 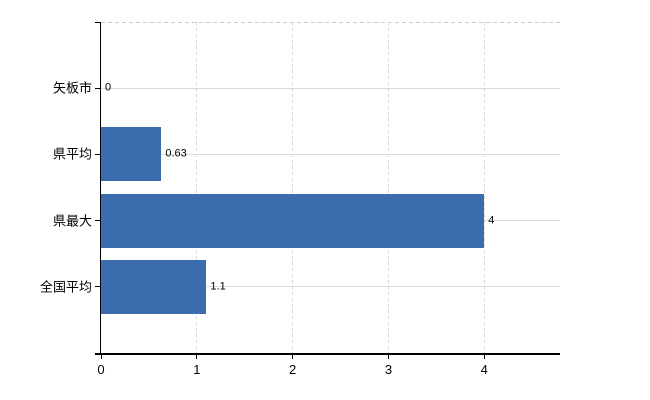 I want to click on y-axis-line, so click(x=100, y=187).